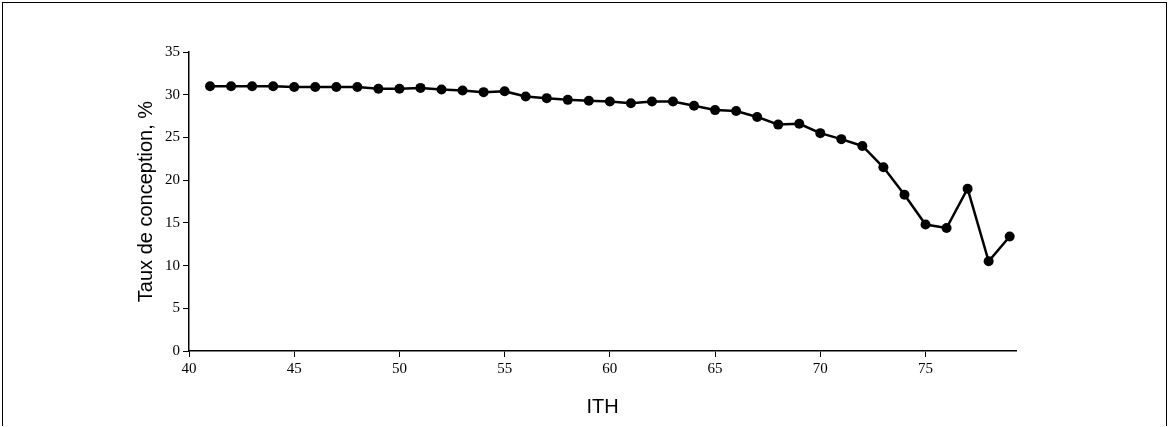 The image size is (1171, 427). I want to click on y-tick-label: 35, so click(172, 50).